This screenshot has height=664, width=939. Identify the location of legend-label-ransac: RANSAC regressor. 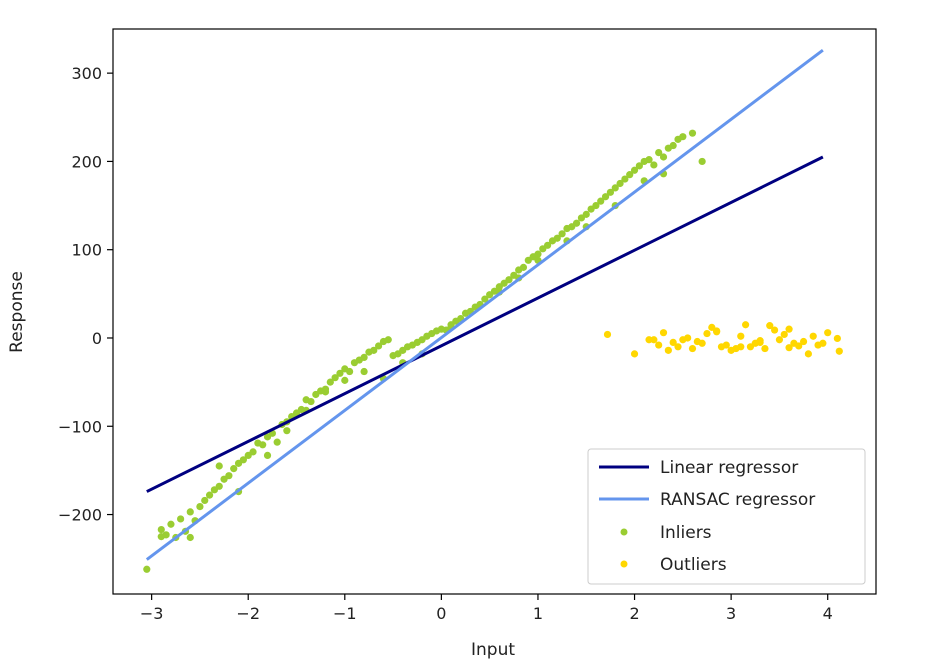
(737, 500).